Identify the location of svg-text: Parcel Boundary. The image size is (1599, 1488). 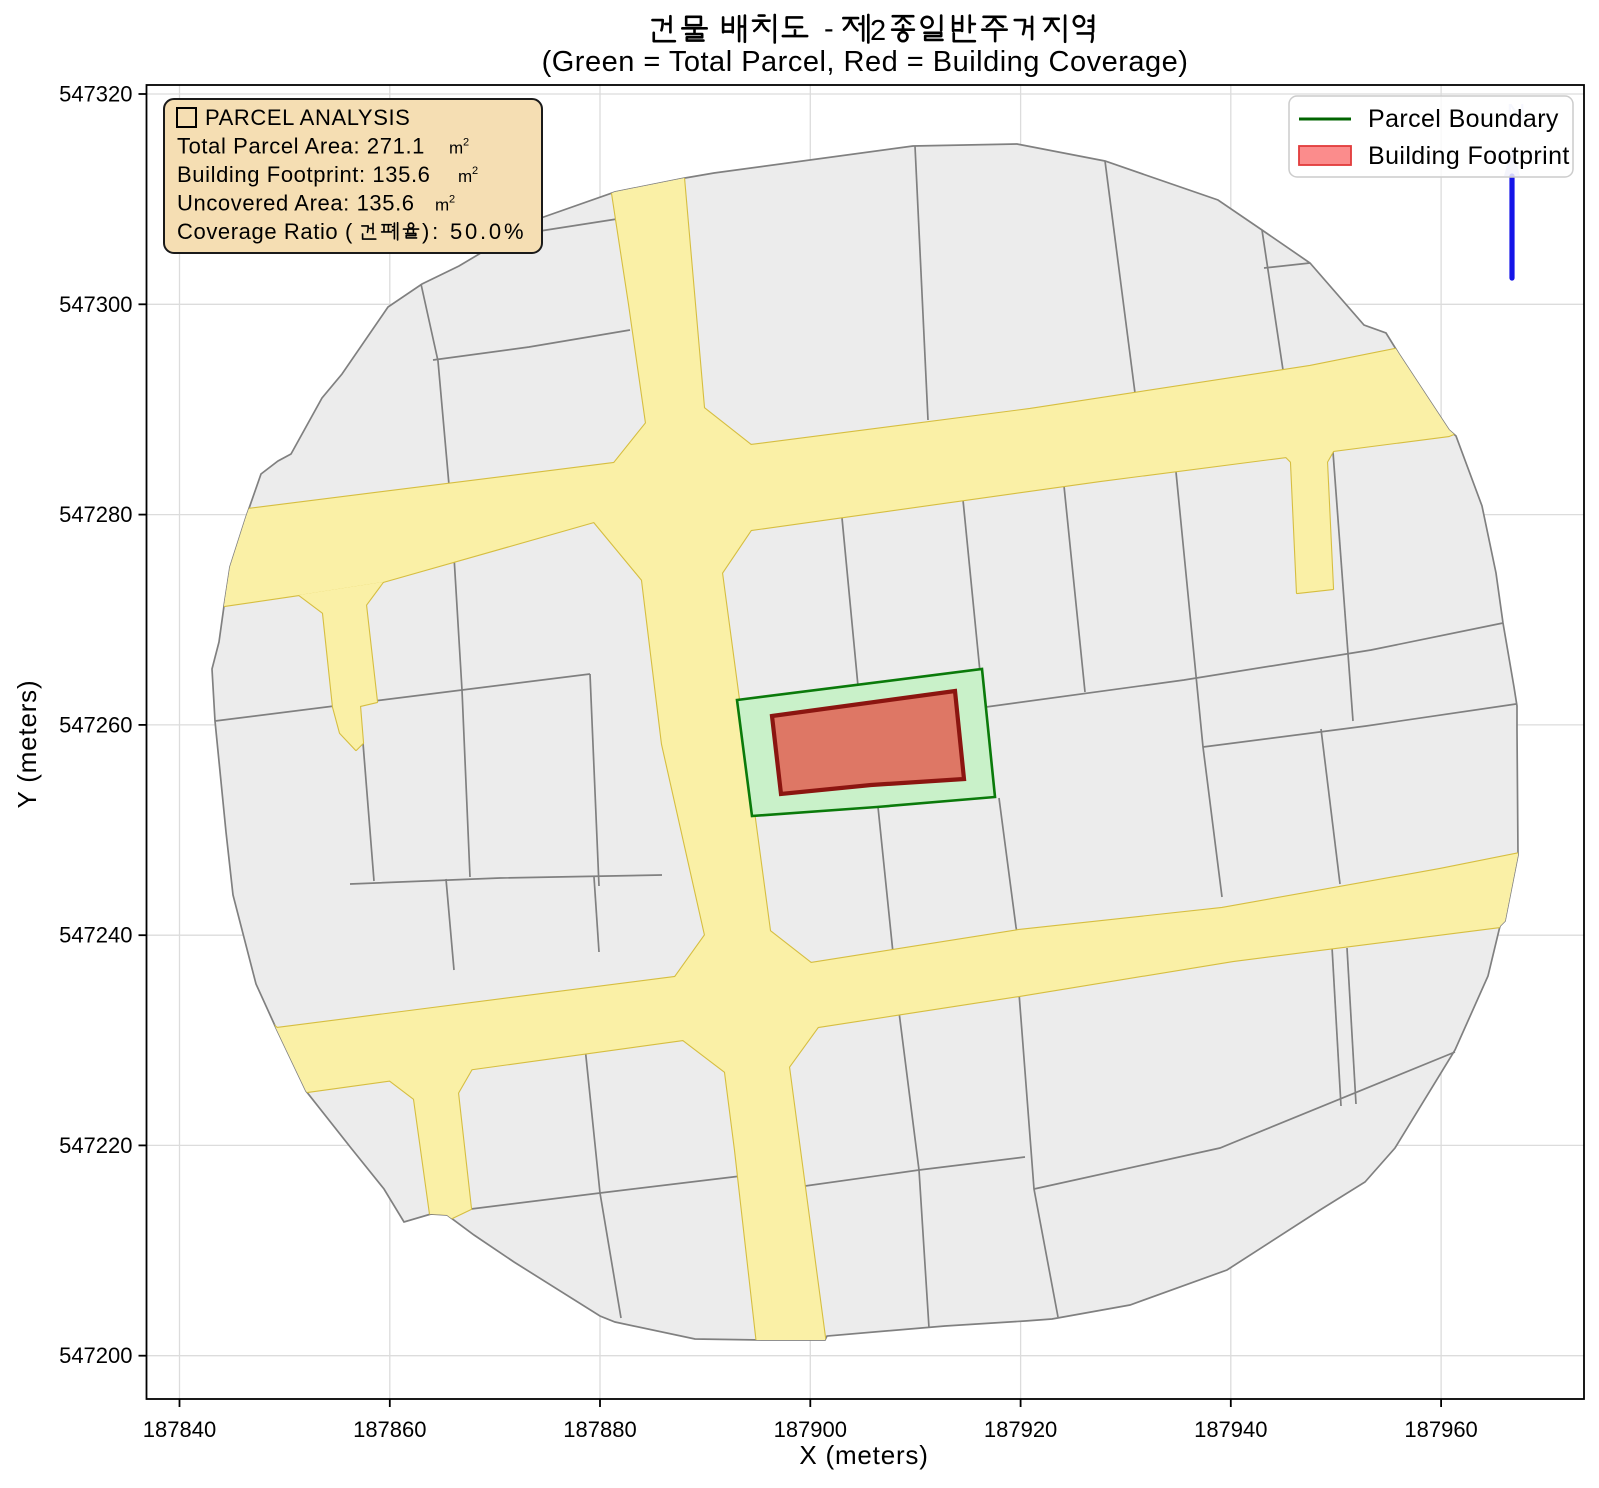
(1463, 119).